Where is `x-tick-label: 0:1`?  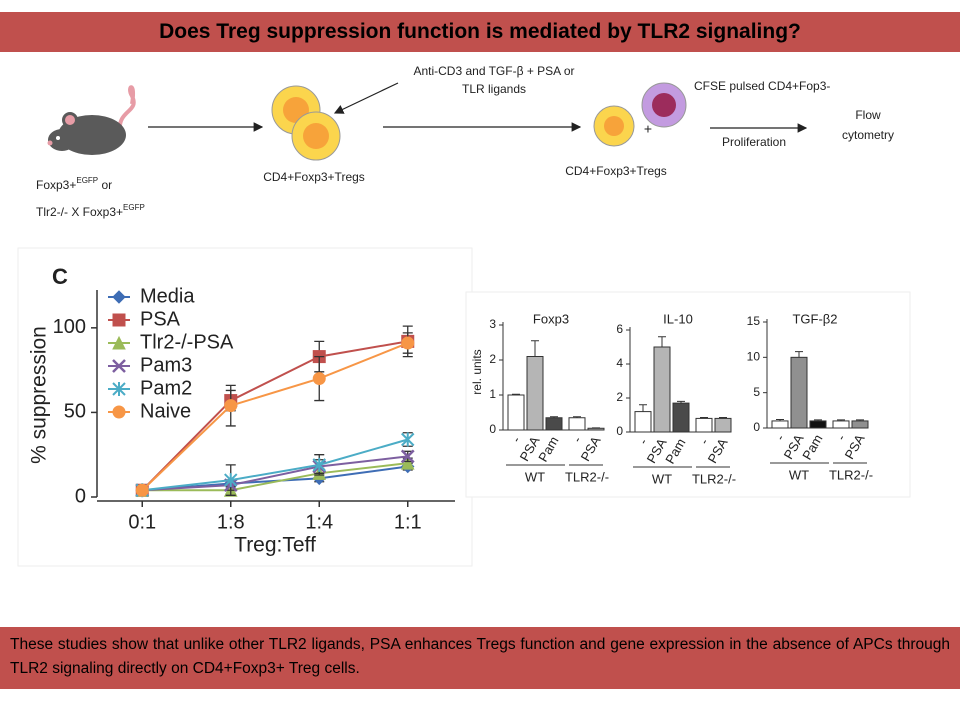 x-tick-label: 0:1 is located at coordinates (142, 522).